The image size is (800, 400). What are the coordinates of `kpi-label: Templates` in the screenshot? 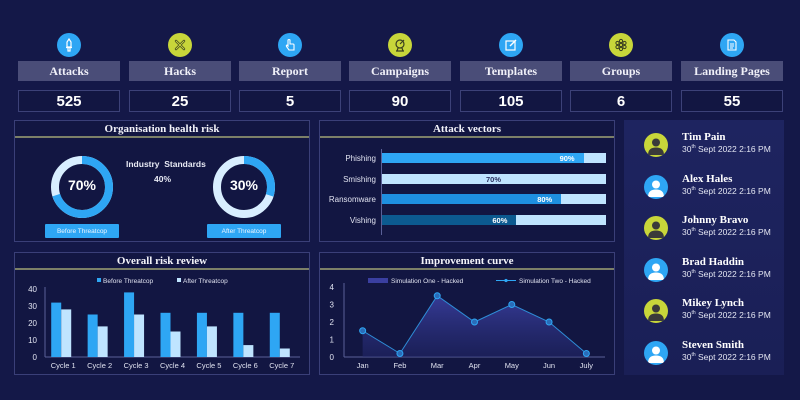 It's located at (511, 71).